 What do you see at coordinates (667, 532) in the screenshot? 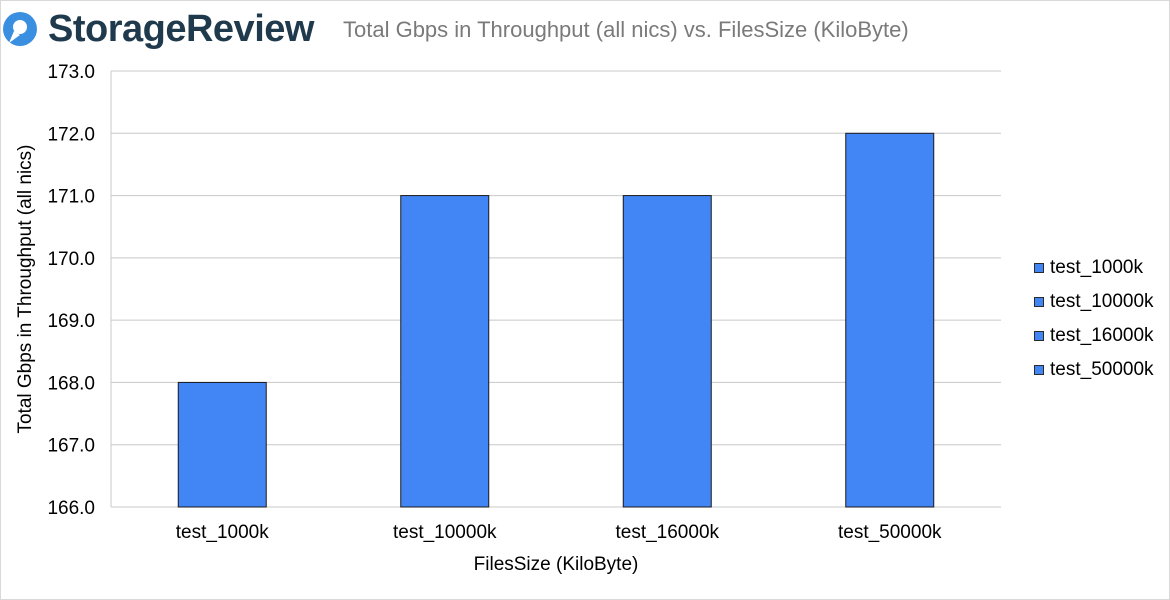
I see `x-tick-label: test_16000k` at bounding box center [667, 532].